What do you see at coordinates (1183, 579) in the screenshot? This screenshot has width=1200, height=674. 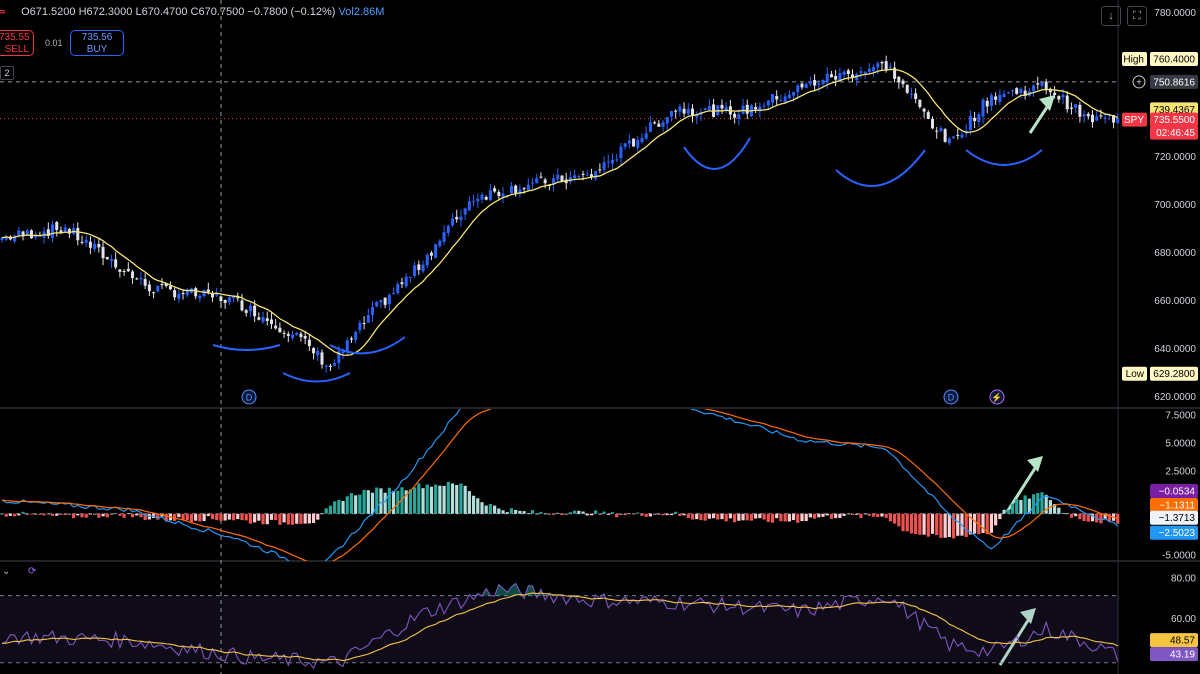 I see `rsi-tick: 80.00` at bounding box center [1183, 579].